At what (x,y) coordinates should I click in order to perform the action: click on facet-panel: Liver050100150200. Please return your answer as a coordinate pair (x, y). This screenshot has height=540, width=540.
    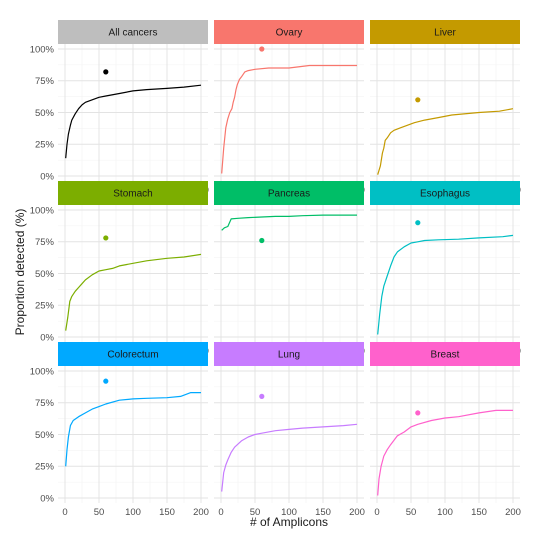
    Looking at the image, I should click on (445, 108).